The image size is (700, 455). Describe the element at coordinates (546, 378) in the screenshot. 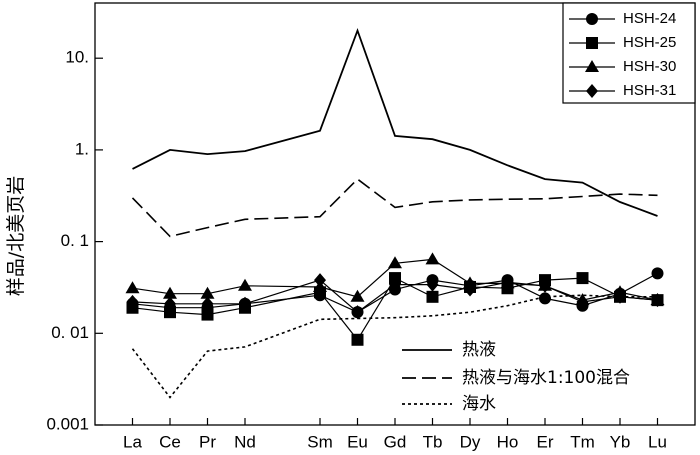

I see `reference-legend-label-dashed: 热液与海水1:100混合` at that location.